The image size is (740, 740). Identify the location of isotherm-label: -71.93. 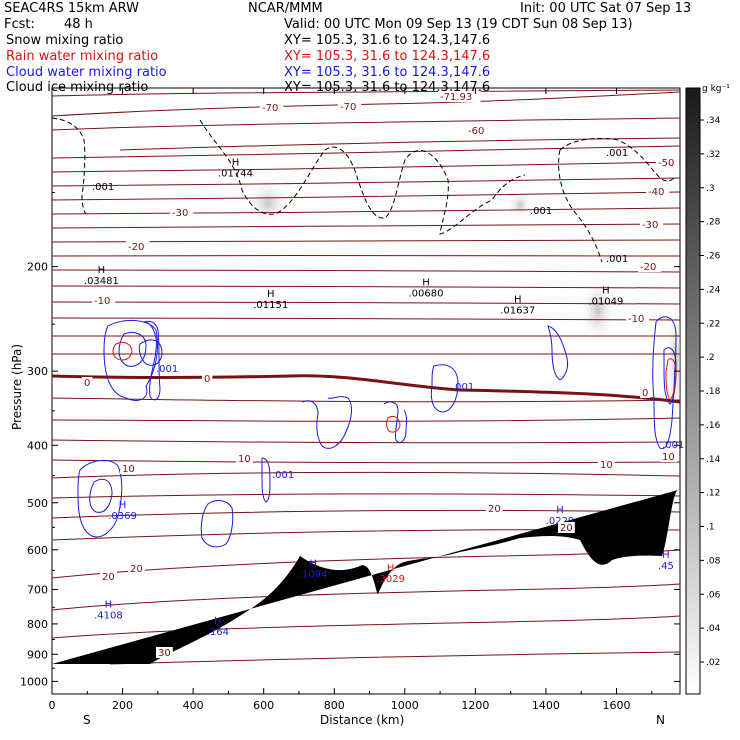
(456, 97).